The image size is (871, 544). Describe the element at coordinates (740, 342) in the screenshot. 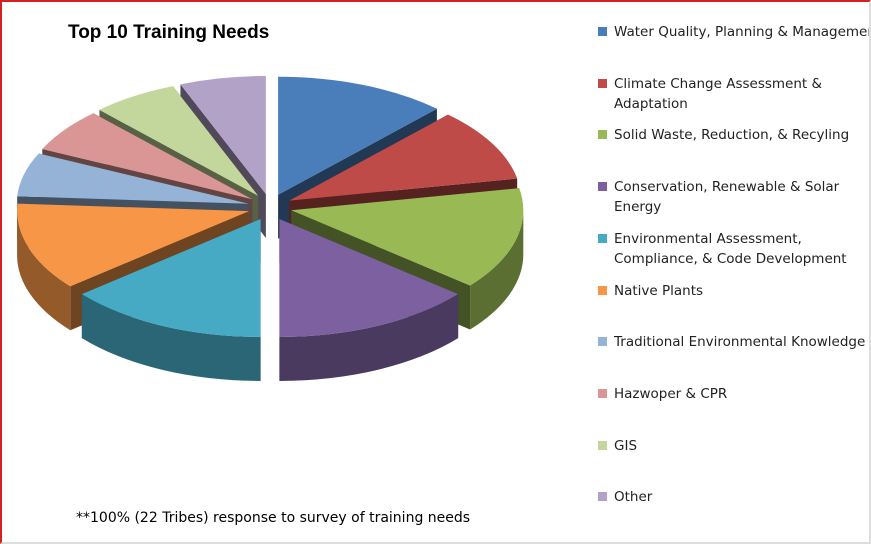

I see `legend-label: Traditional Environmental Knowledge` at that location.